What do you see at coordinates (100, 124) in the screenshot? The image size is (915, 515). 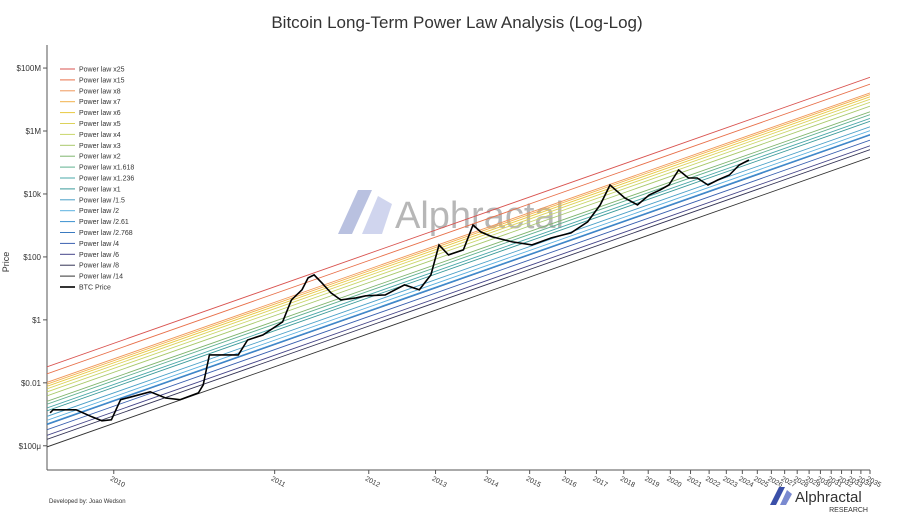 I see `legend-label: Power law x5` at bounding box center [100, 124].